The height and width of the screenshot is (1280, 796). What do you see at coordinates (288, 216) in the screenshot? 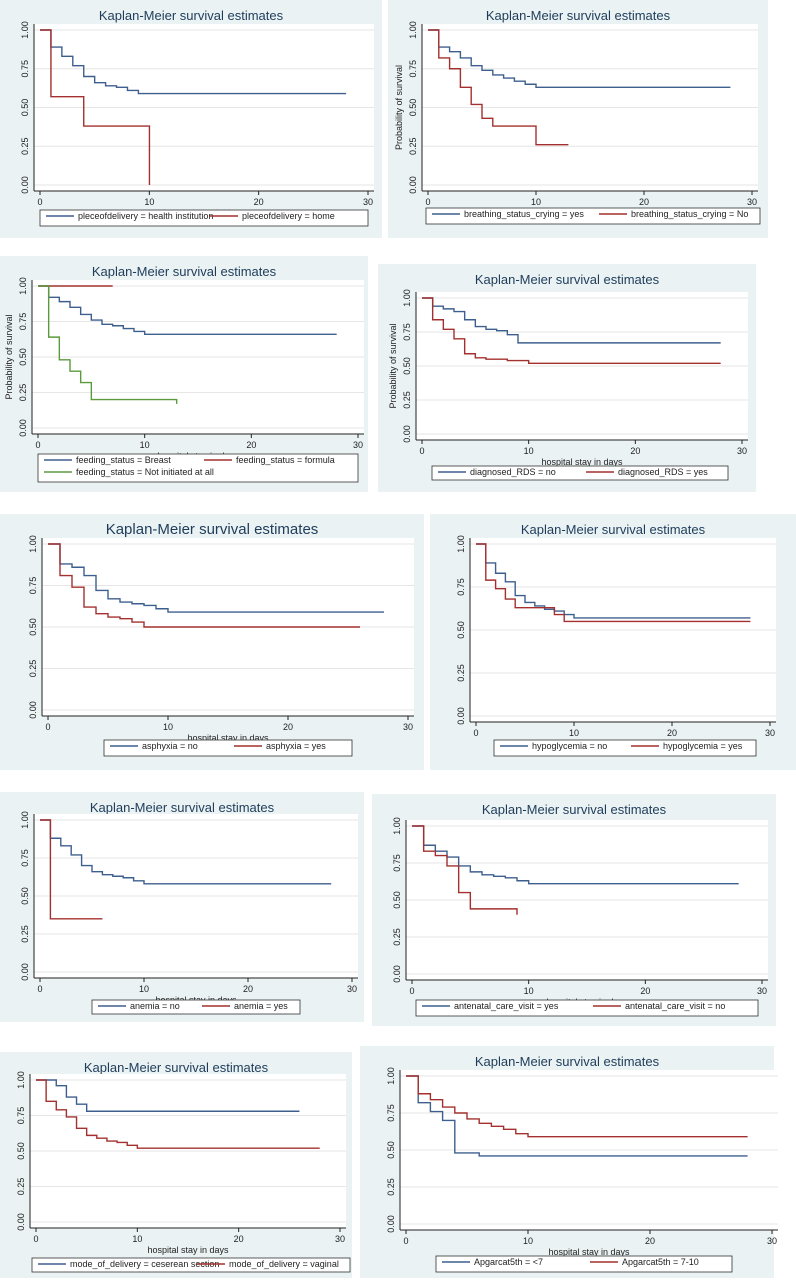
I see `legend-label: pleceofdelivery = home` at bounding box center [288, 216].